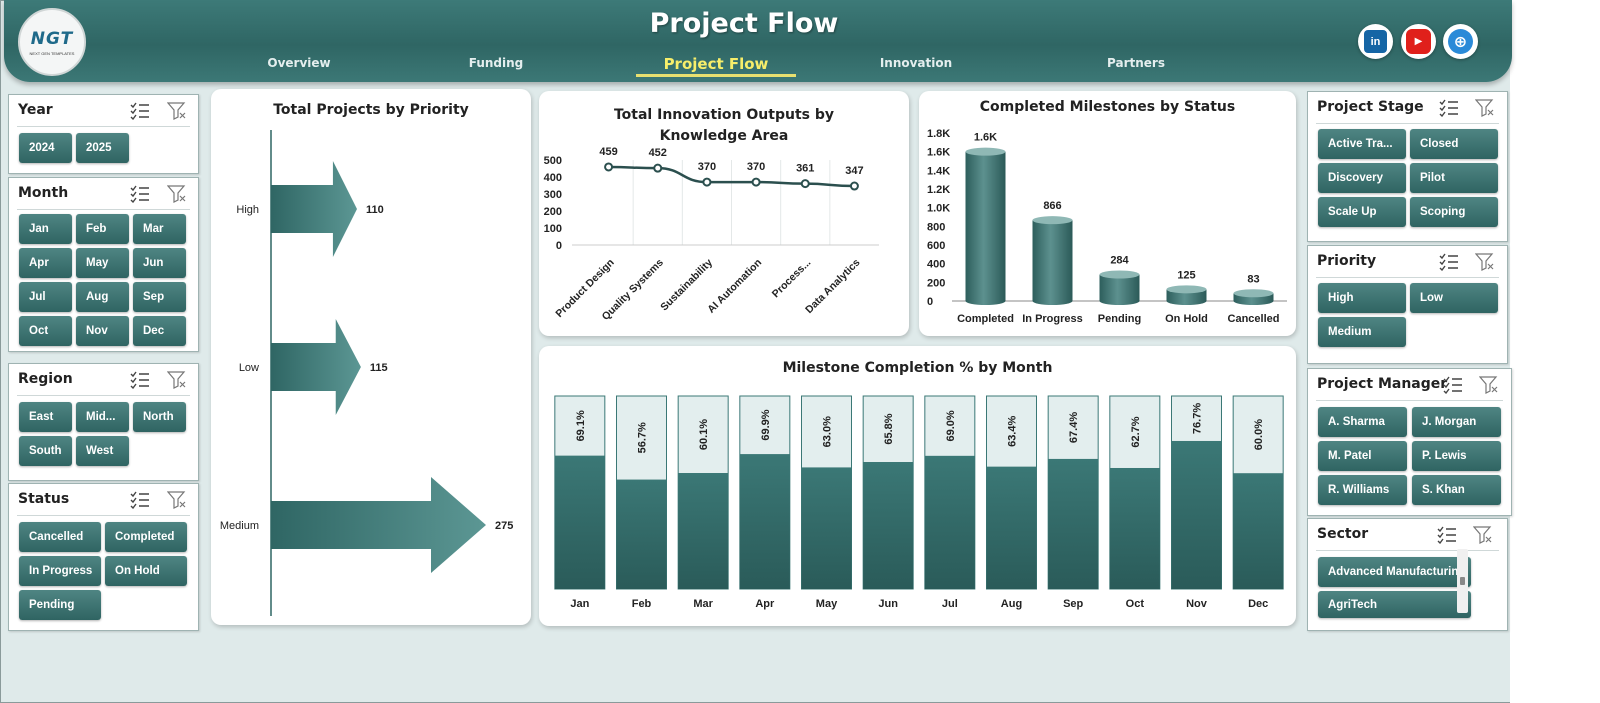  I want to click on data-label: 69.1%, so click(581, 425).